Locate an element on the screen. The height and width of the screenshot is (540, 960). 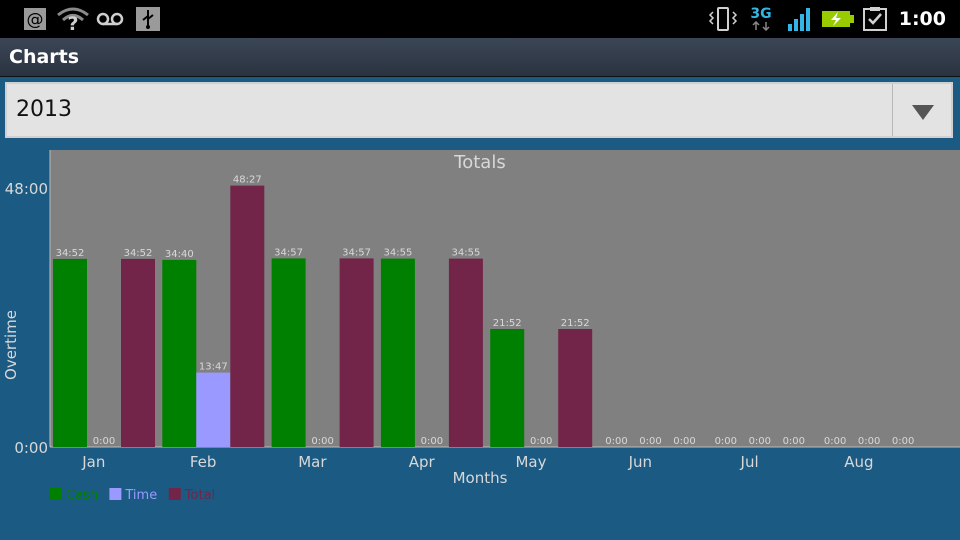
x-tick-jun: Jun is located at coordinates (640, 462).